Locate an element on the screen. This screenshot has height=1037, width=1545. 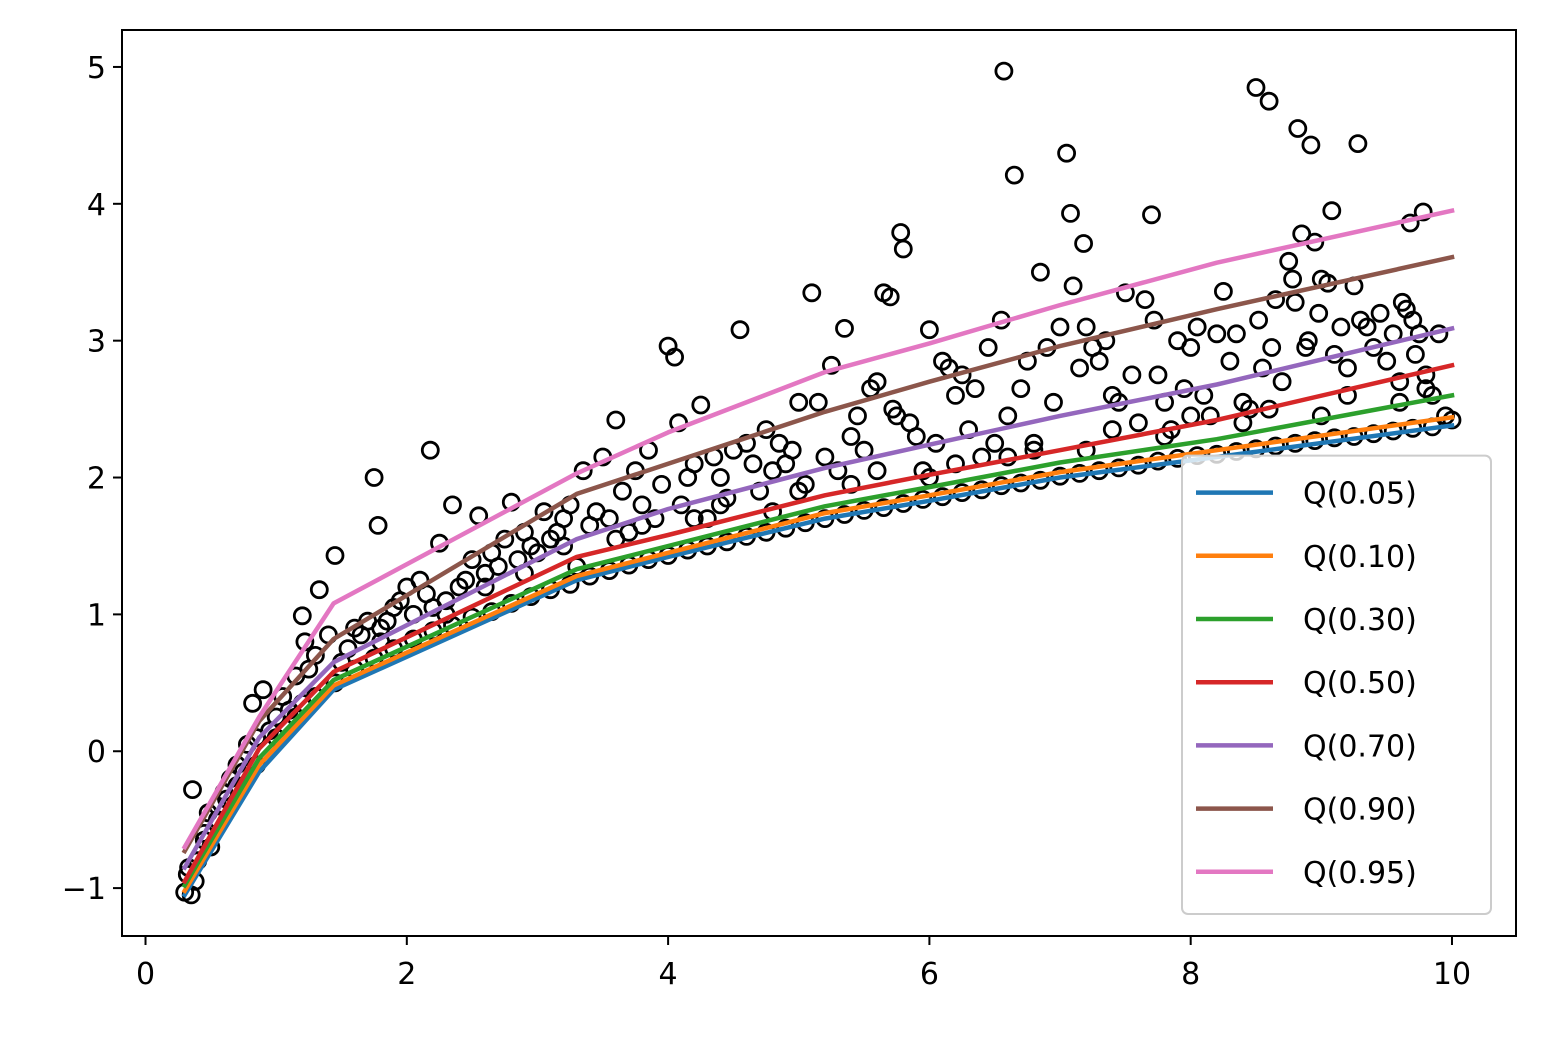
legend-label: Q(0.70) is located at coordinates (1360, 746).